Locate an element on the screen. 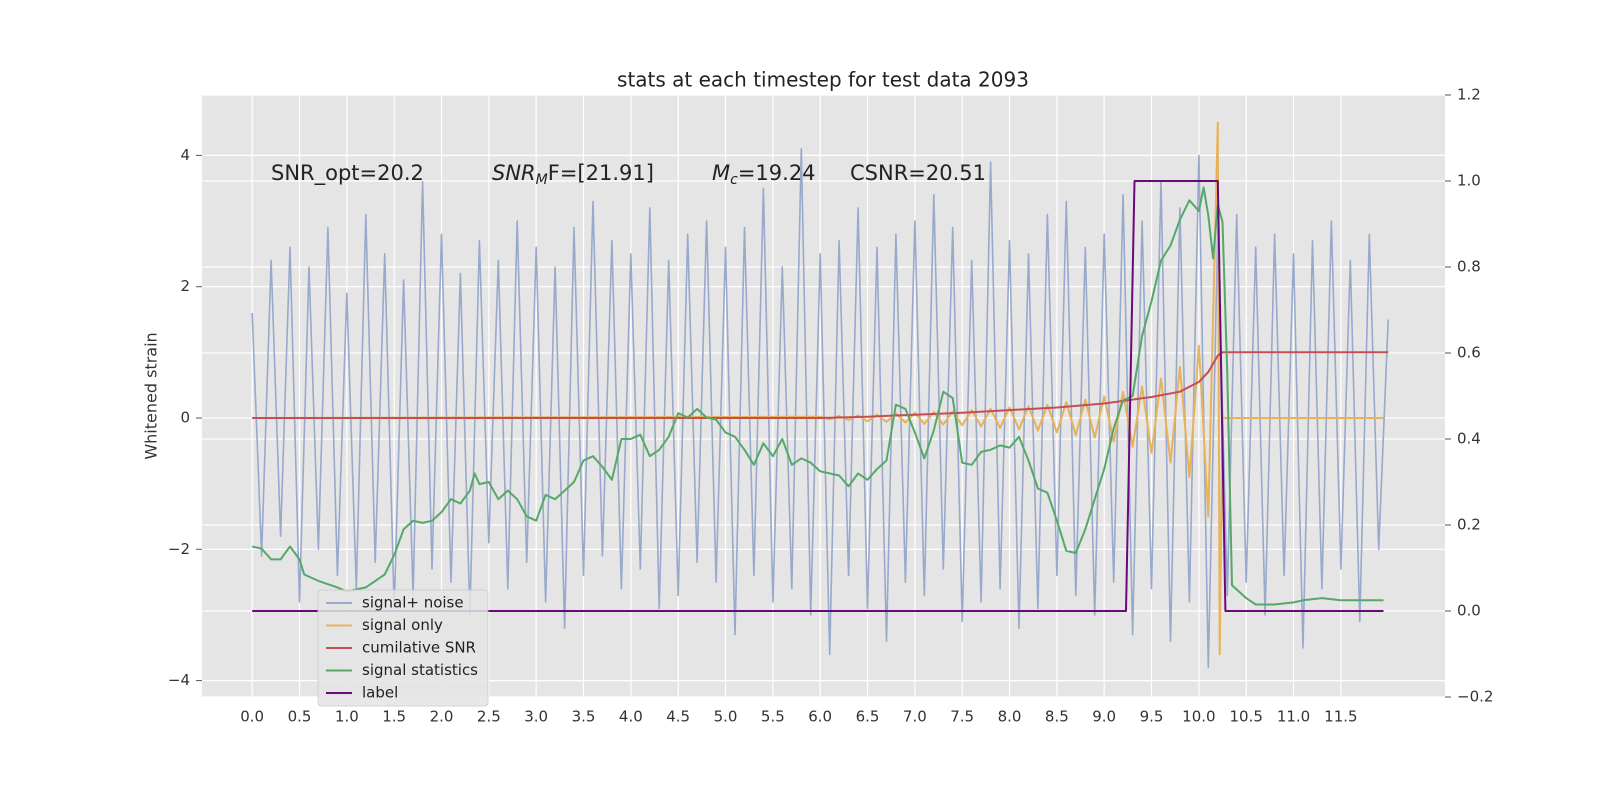 Image resolution: width=1600 pixels, height=800 pixels. annotation-part: SNR is located at coordinates (514, 173).